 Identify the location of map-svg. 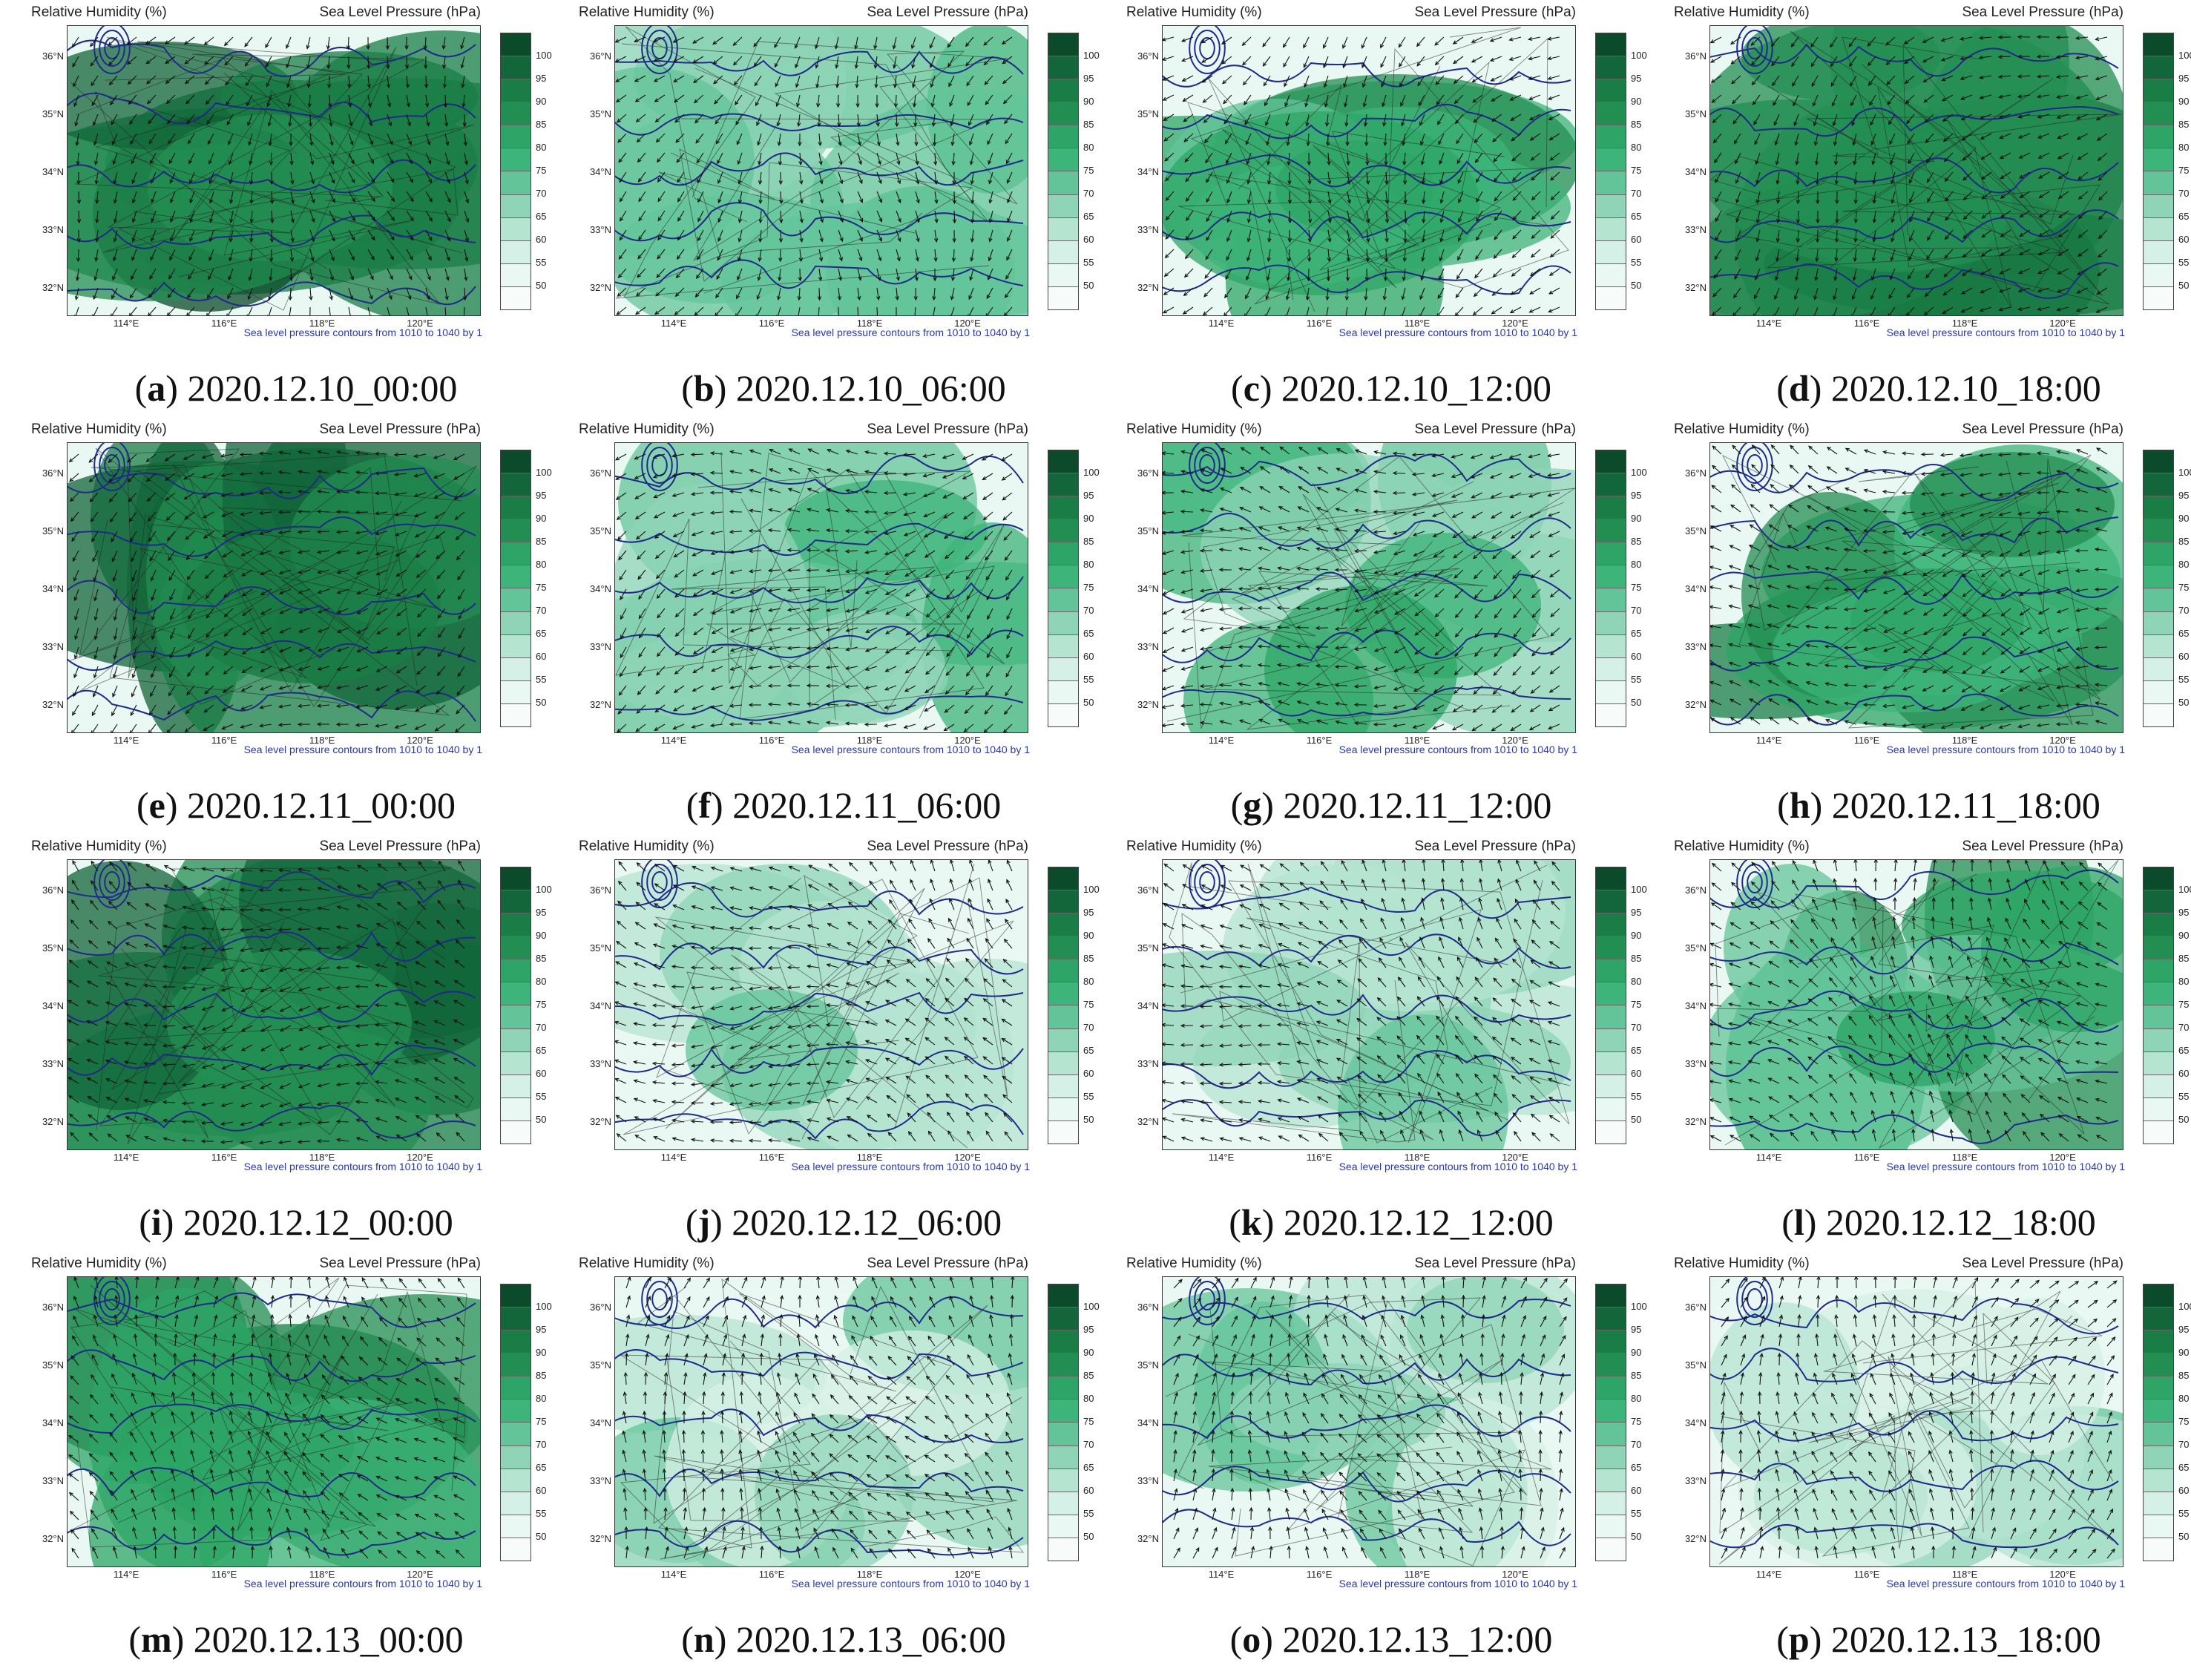
(1916, 587).